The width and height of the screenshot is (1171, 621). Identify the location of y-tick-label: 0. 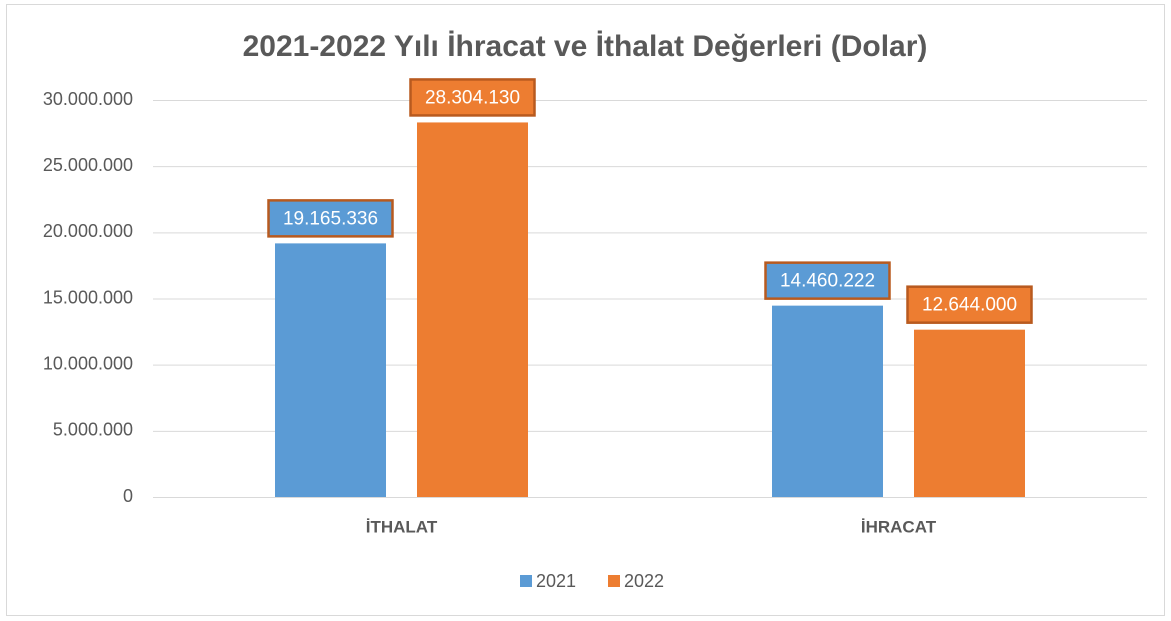
(128, 496).